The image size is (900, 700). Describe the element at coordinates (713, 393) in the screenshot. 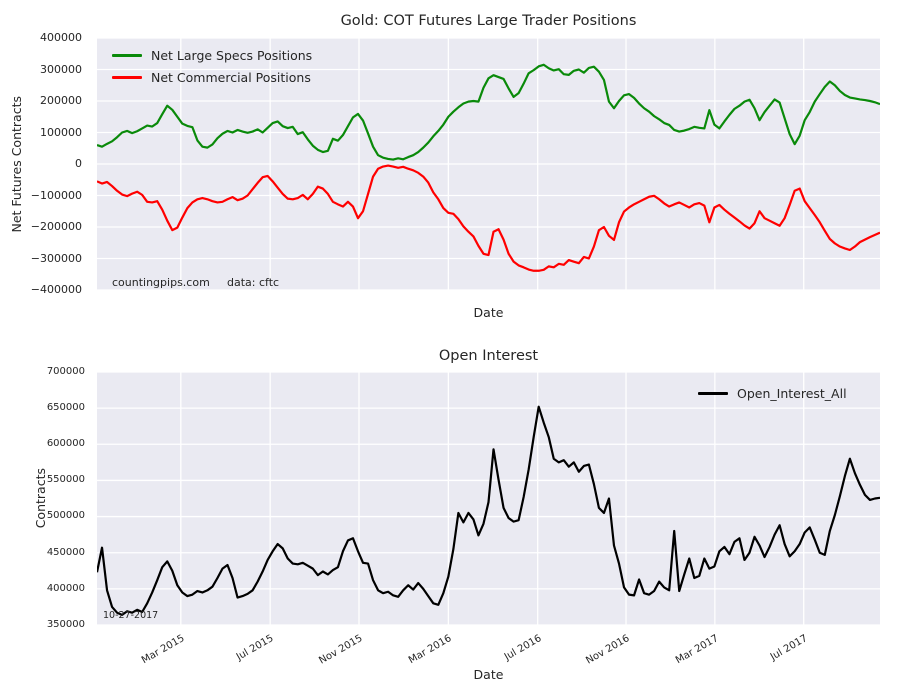

I see `open-interest-line-sample-icon` at that location.